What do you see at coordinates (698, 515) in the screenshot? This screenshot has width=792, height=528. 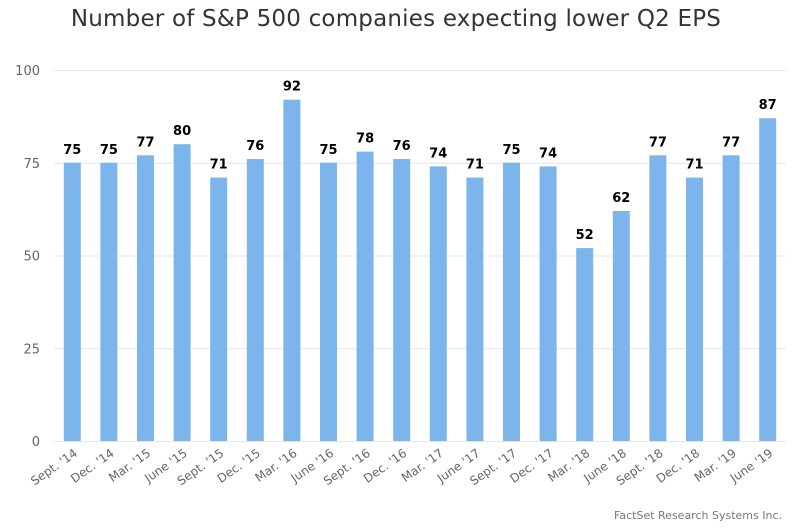 I see `source-credit: FactSet Research Systems Inc.` at bounding box center [698, 515].